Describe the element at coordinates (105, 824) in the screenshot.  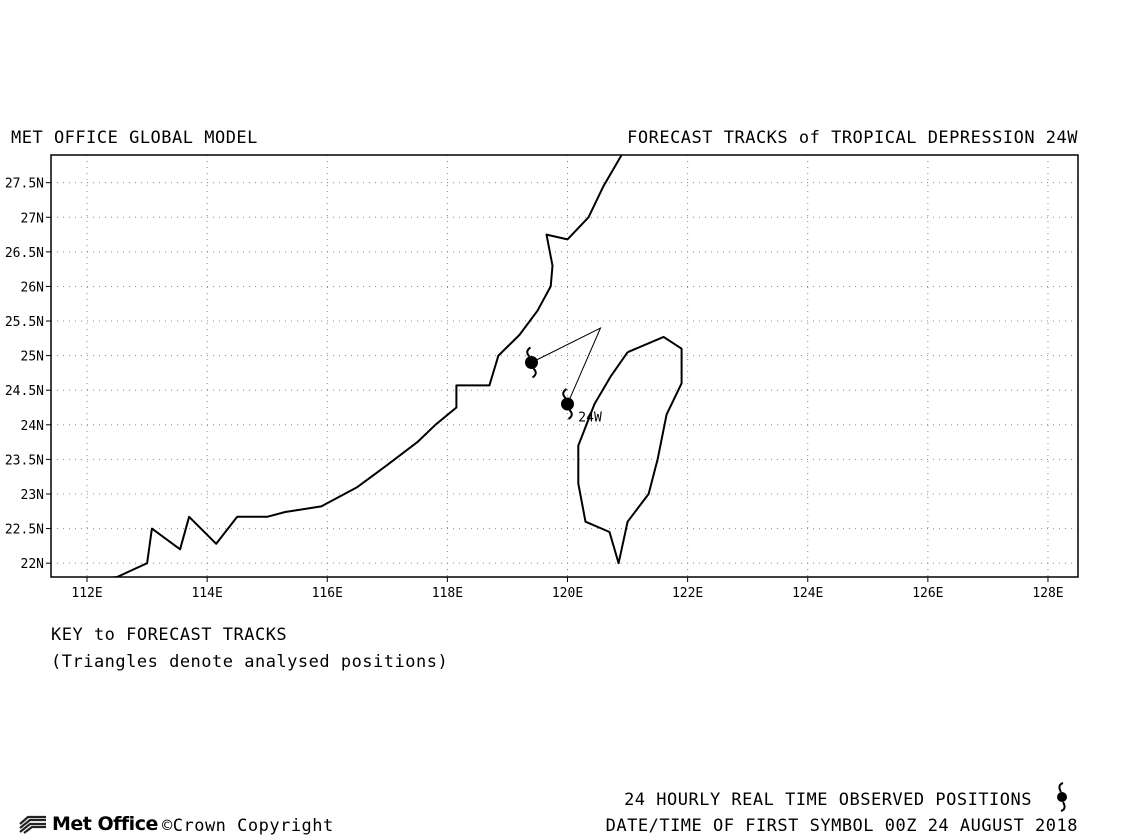
I see `met-office-logo-text: Met Office` at that location.